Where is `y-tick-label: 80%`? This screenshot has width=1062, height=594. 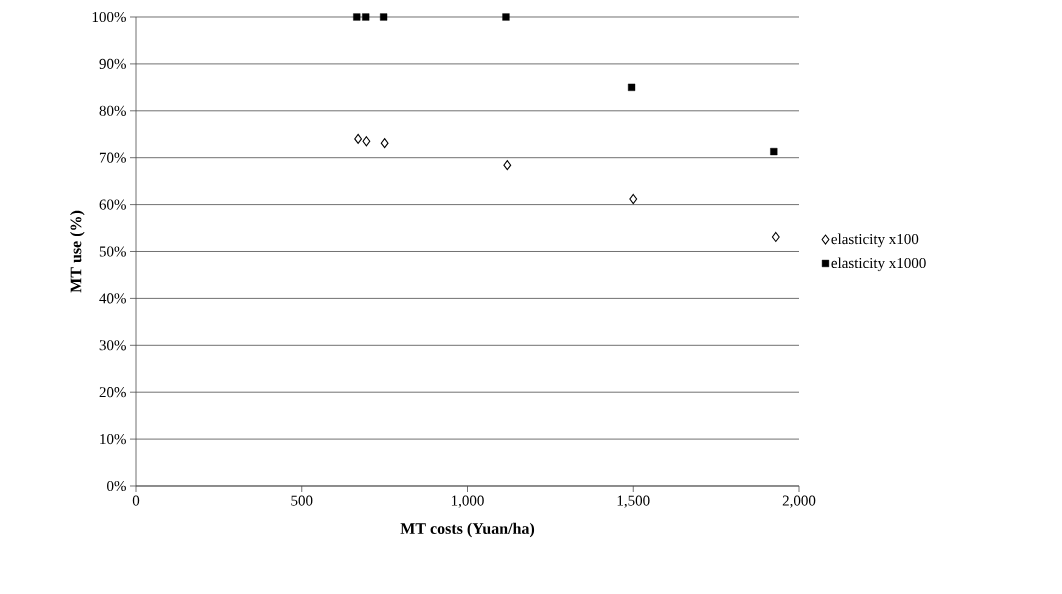 y-tick-label: 80% is located at coordinates (112, 110).